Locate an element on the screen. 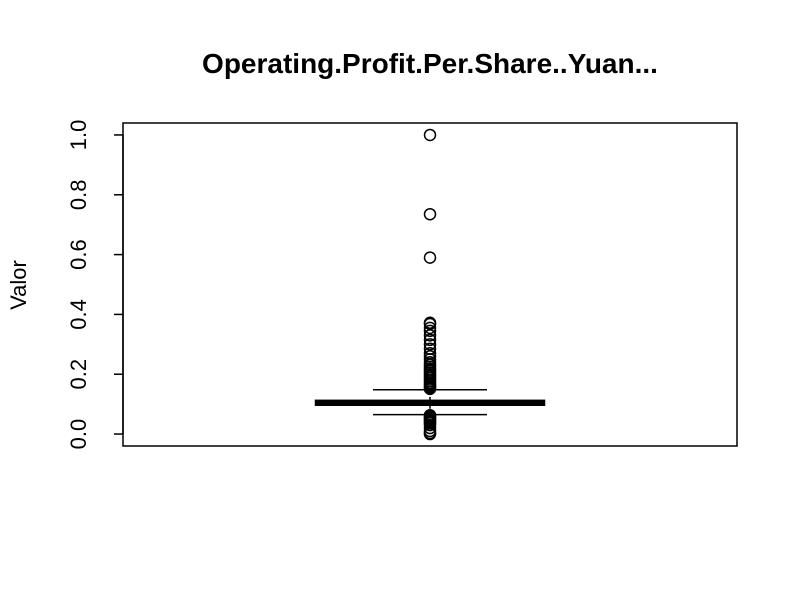  y-tick-label: 0.0 is located at coordinates (78, 434).